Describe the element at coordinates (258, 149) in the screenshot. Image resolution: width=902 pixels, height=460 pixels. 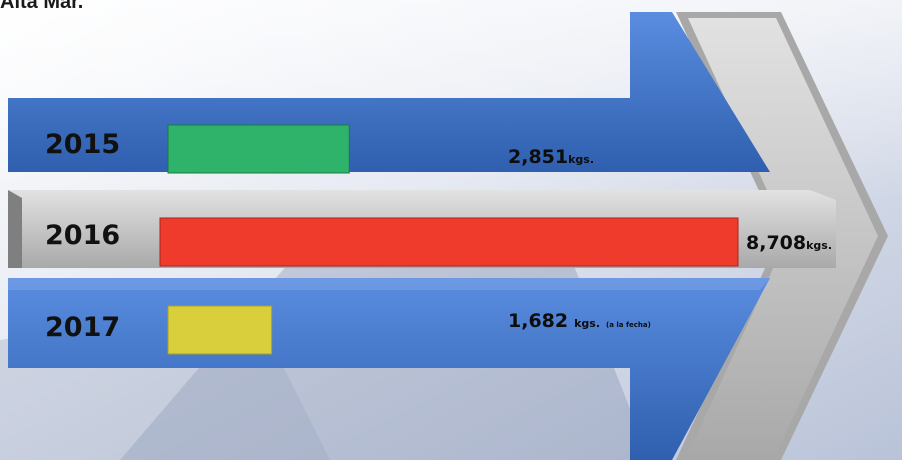
I see `bar-2015` at that location.